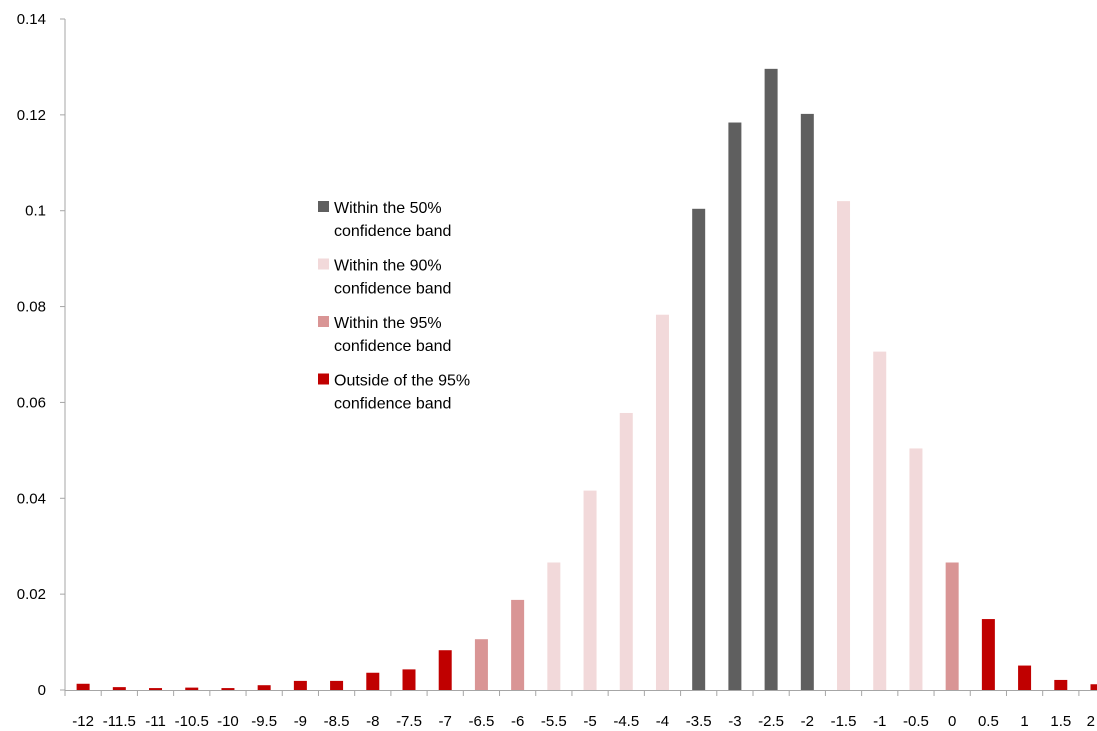 Image resolution: width=1097 pixels, height=731 pixels. What do you see at coordinates (699, 449) in the screenshot?
I see `bar--3.5` at bounding box center [699, 449].